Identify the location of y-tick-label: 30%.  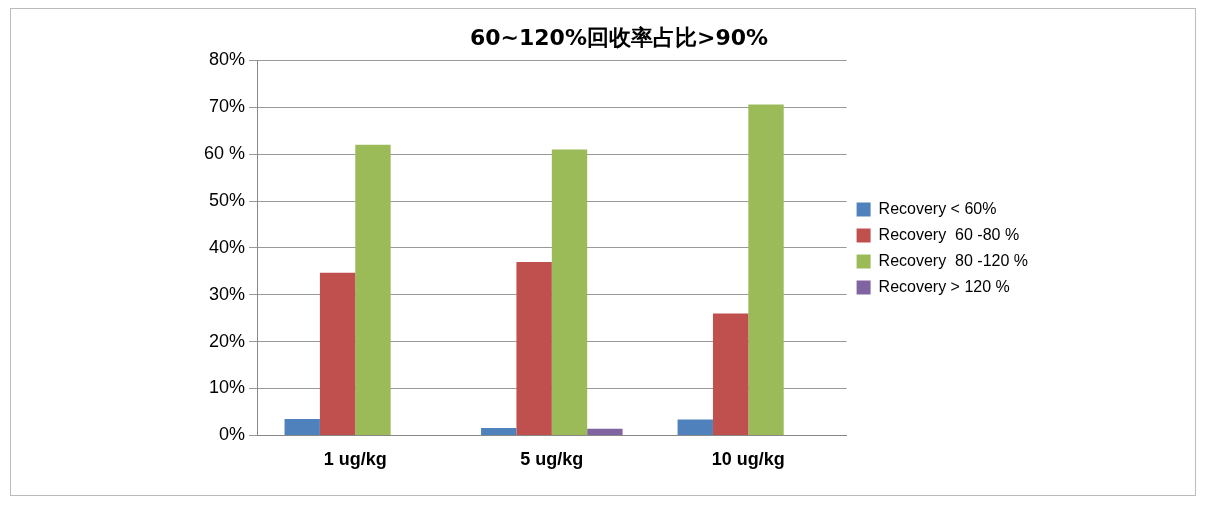
(227, 293).